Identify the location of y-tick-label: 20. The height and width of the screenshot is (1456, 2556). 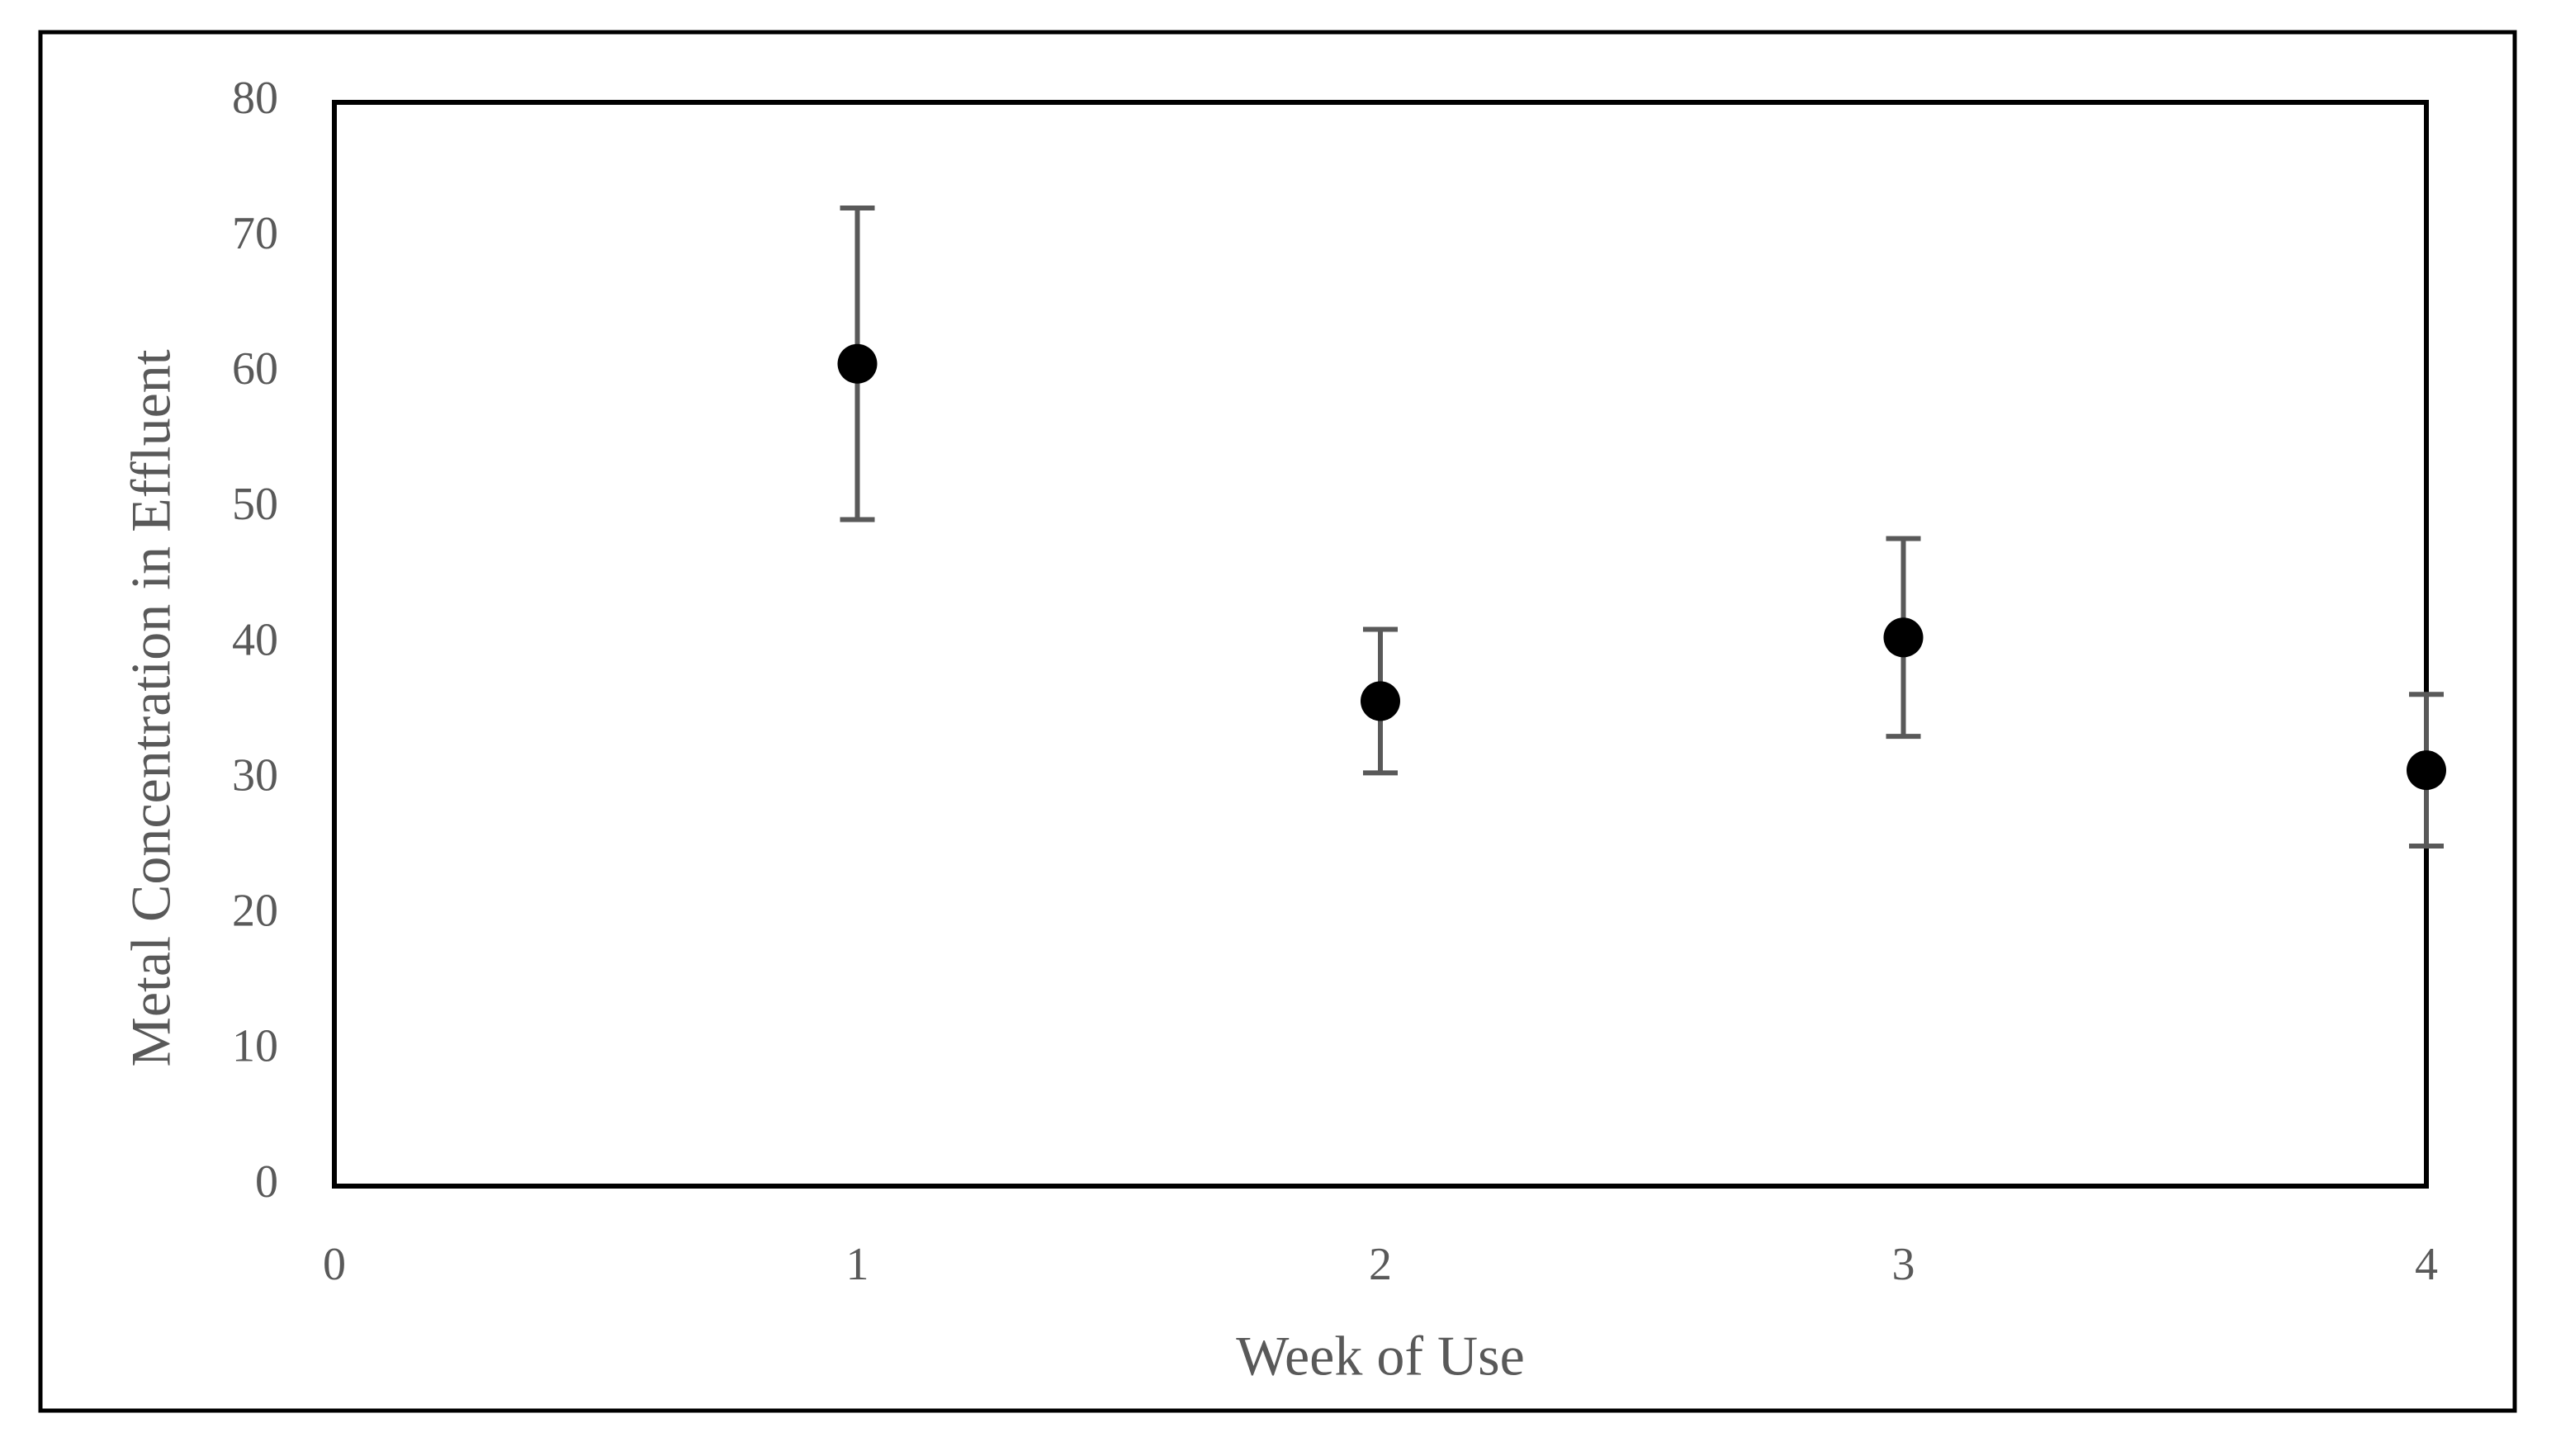
(255, 911).